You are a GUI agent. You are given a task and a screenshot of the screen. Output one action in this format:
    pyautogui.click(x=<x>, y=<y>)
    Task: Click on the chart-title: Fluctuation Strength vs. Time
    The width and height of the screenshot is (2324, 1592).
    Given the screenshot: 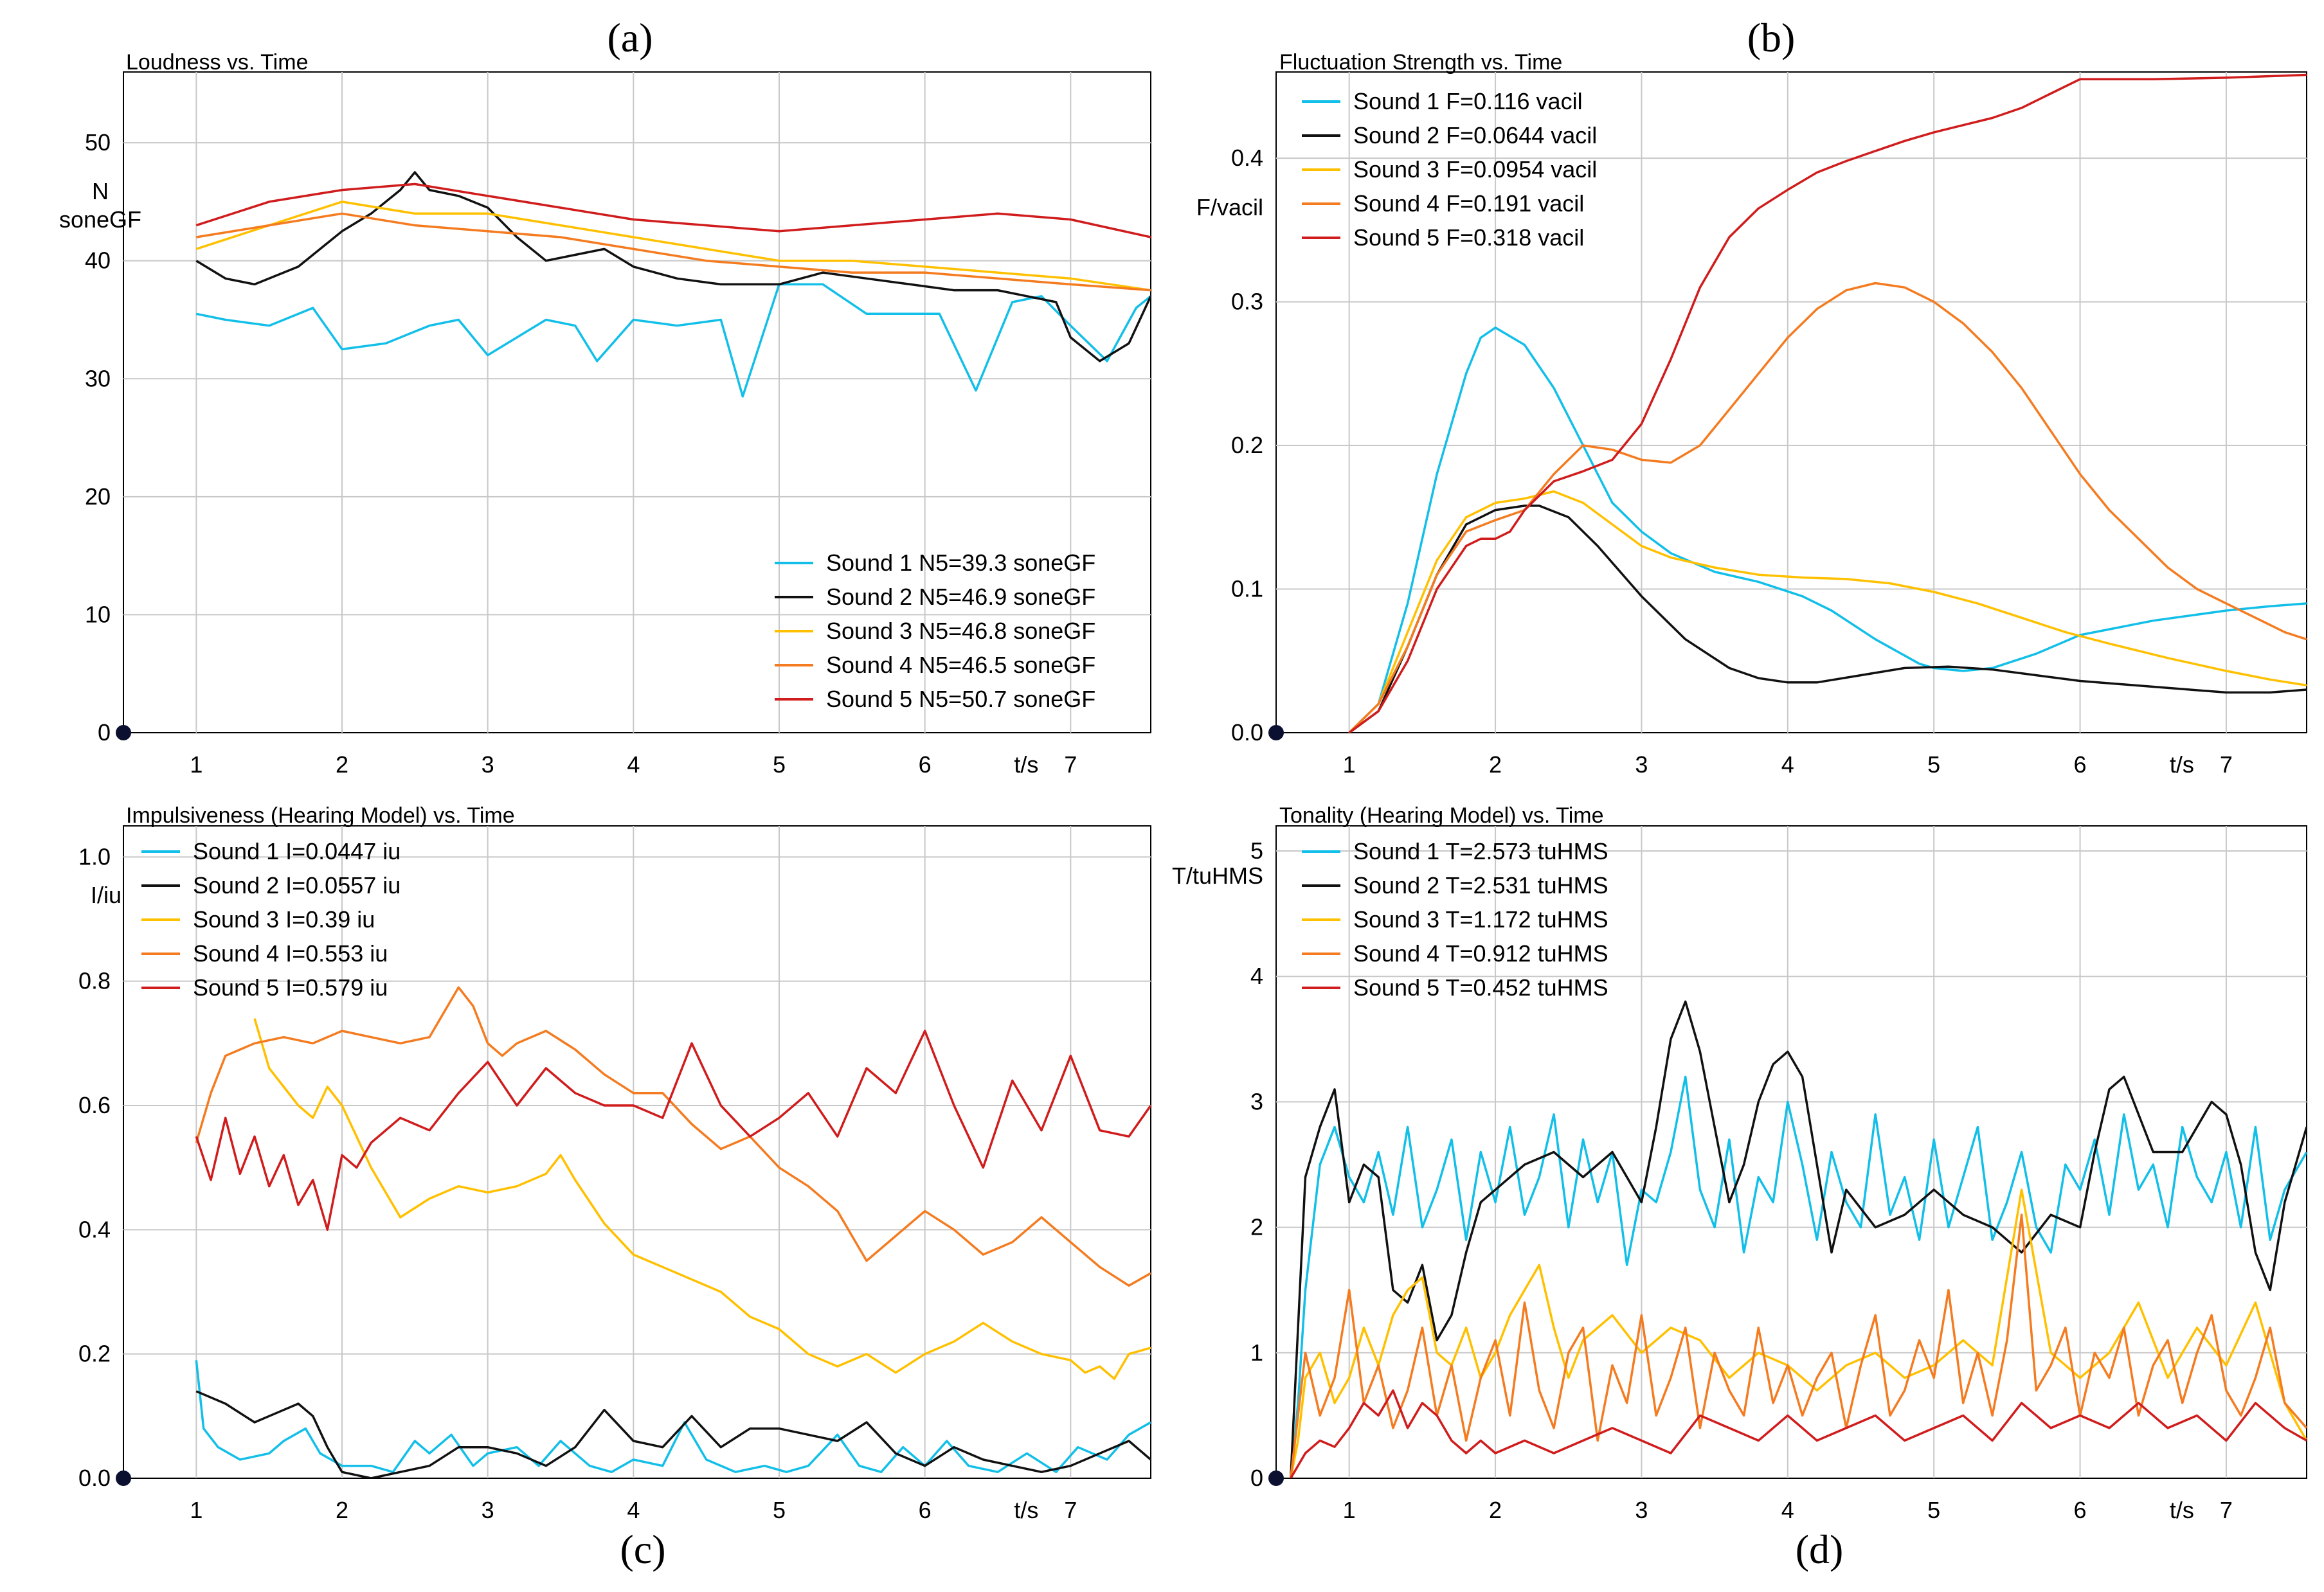 What is the action you would take?
    pyautogui.click(x=1421, y=62)
    